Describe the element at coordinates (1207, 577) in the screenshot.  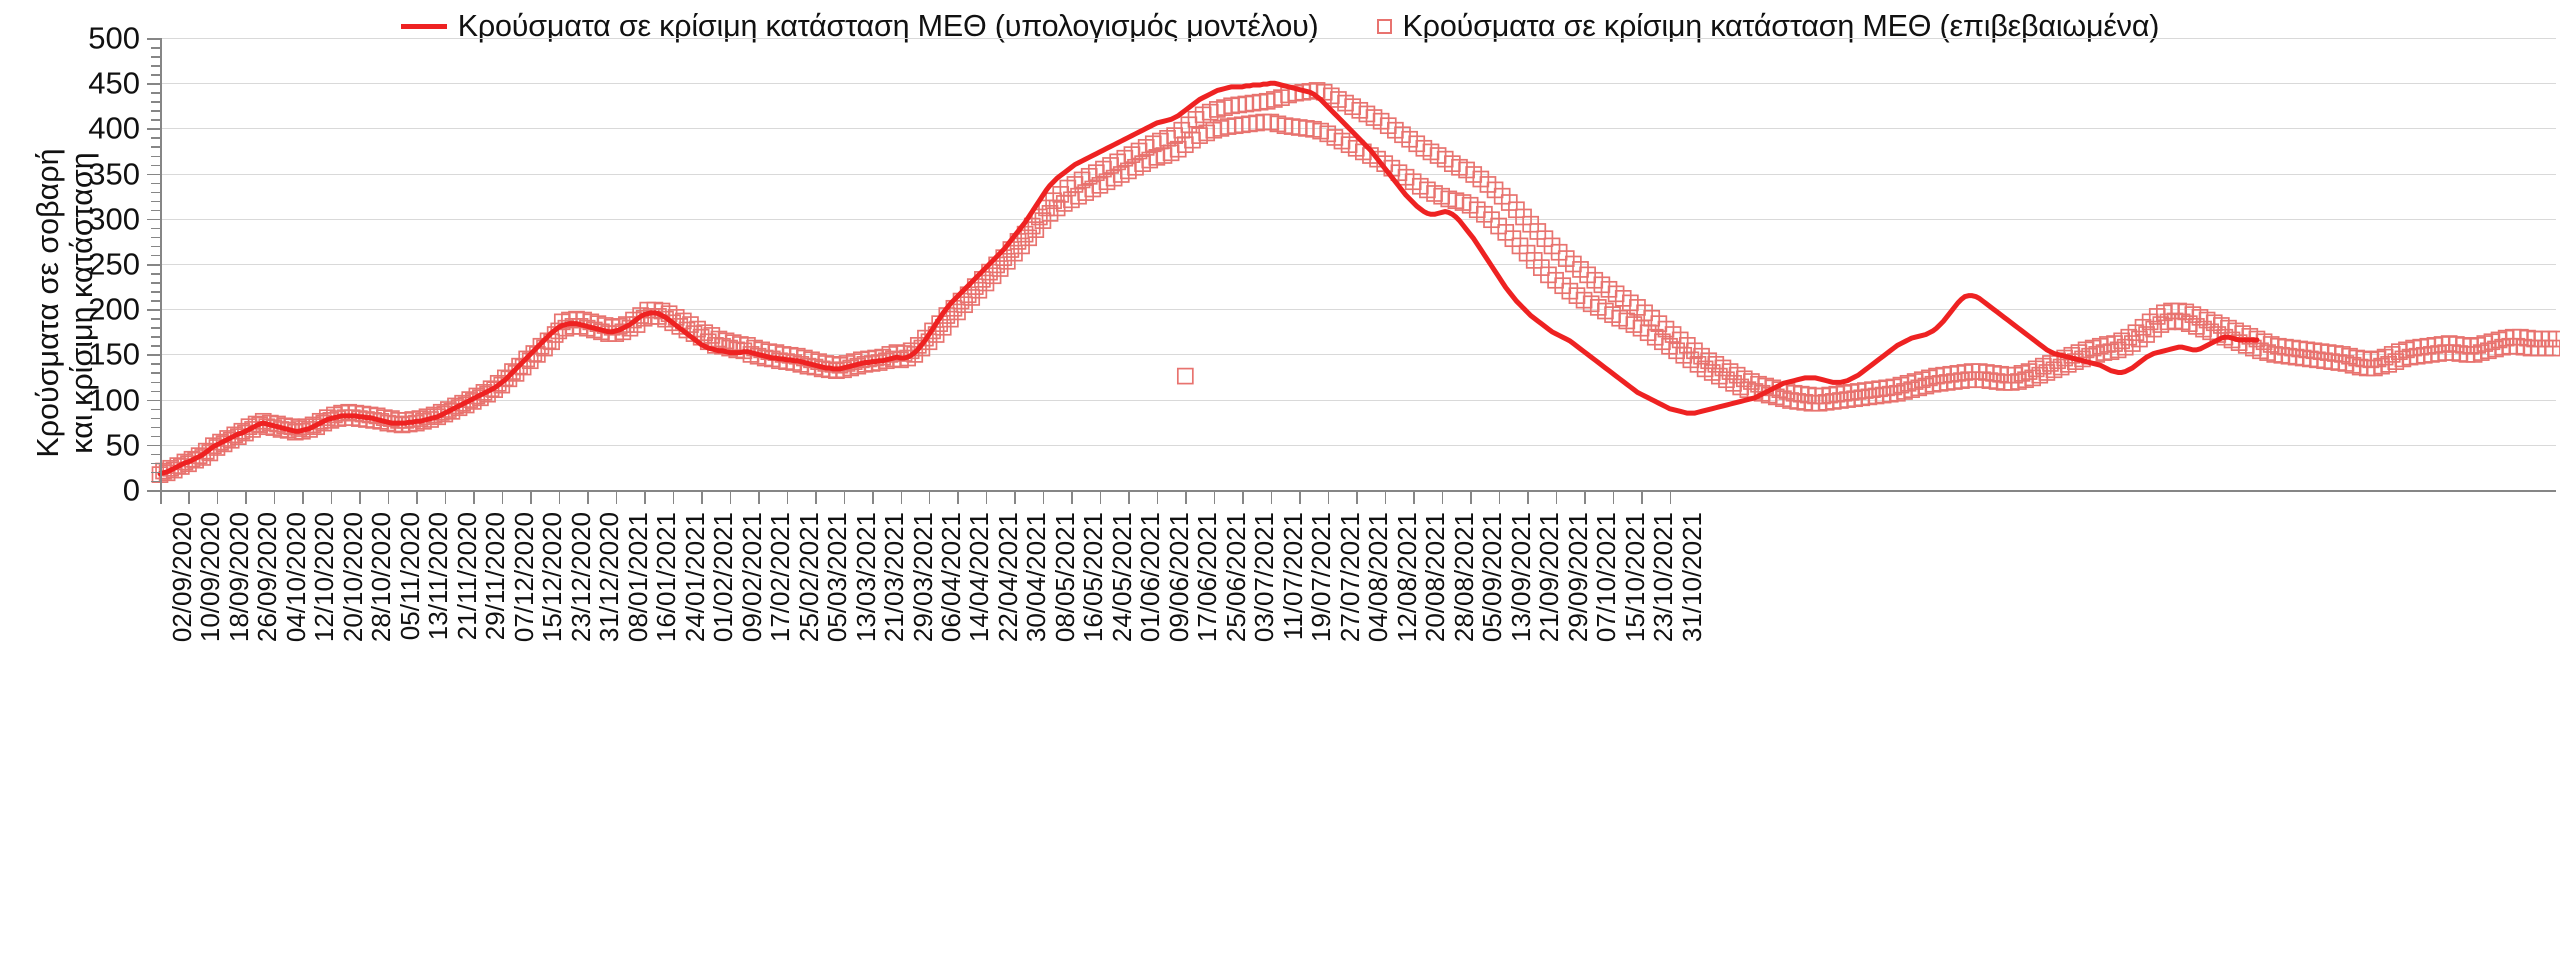
I see `x-tick-label: 17/06/2021` at that location.